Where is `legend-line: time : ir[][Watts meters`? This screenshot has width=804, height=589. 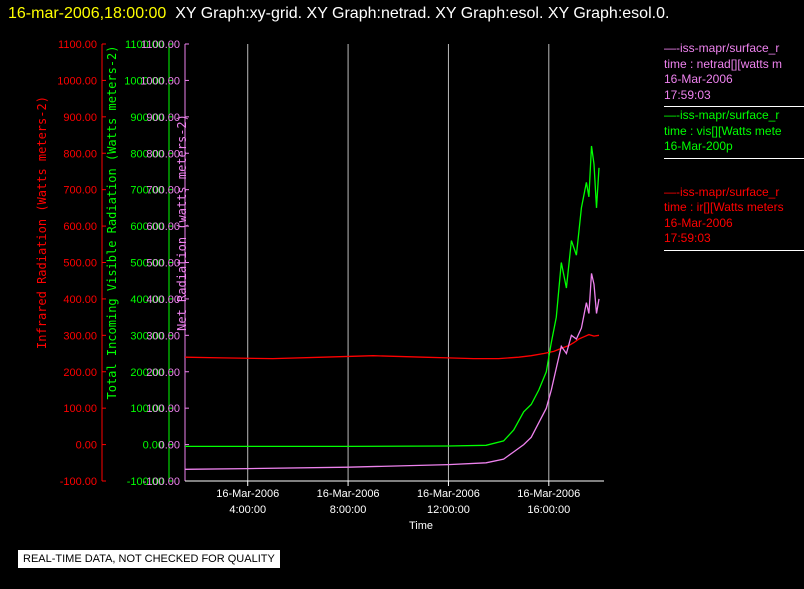
legend-line: time : ir[][Watts meters is located at coordinates (724, 207).